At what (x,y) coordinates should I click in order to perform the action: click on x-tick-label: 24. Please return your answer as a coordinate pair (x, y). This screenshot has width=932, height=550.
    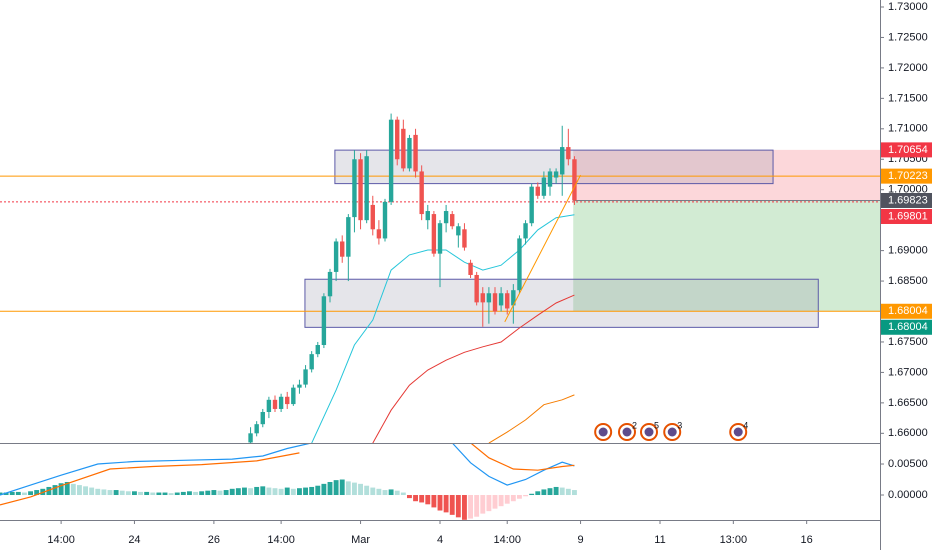
    Looking at the image, I should click on (134, 540).